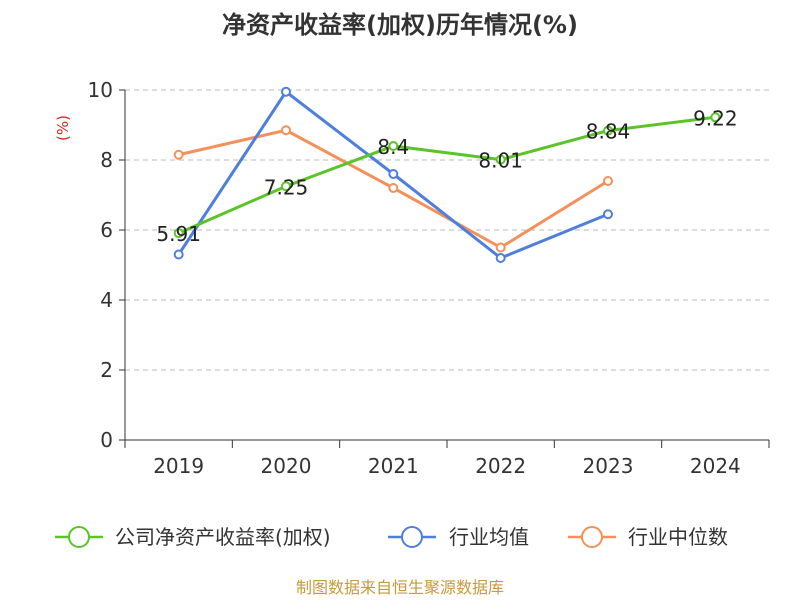  I want to click on y-tick-label: 6, so click(106, 230).